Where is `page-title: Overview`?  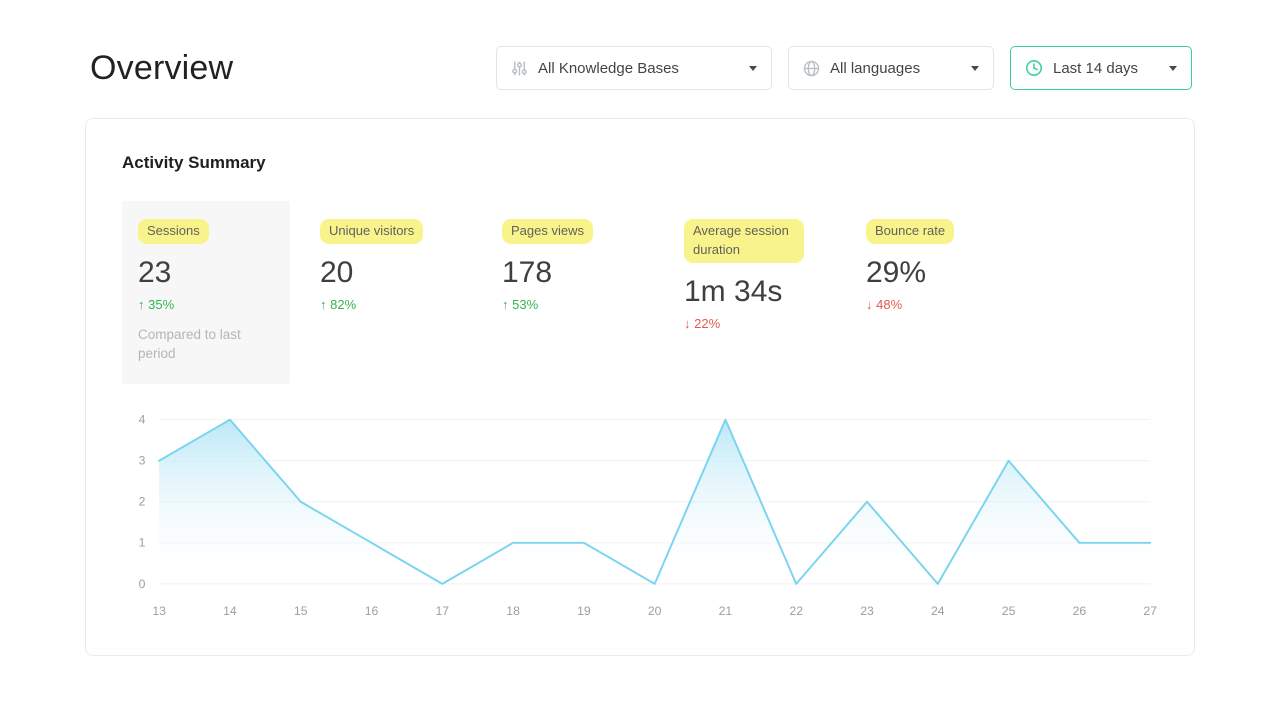 page-title: Overview is located at coordinates (162, 67).